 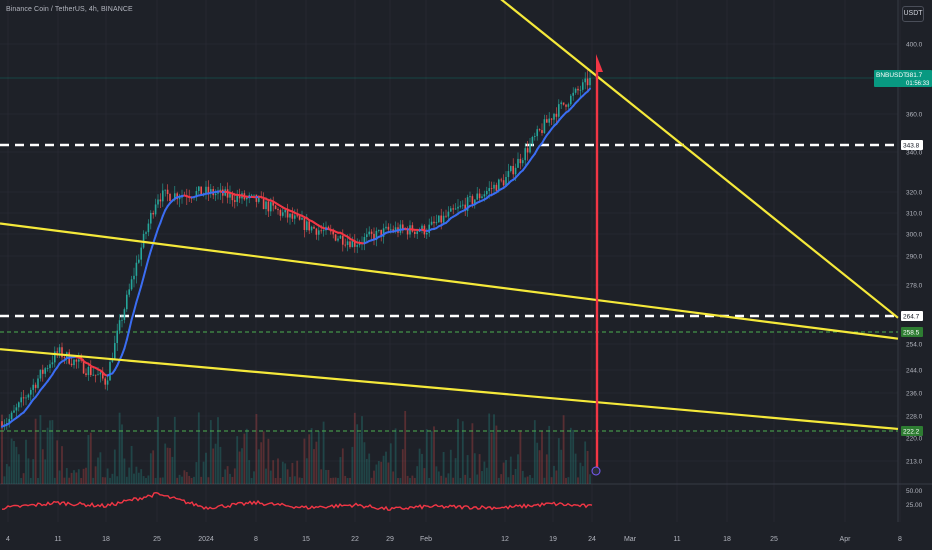 I want to click on price-tick-label: 320.0, so click(x=914, y=193).